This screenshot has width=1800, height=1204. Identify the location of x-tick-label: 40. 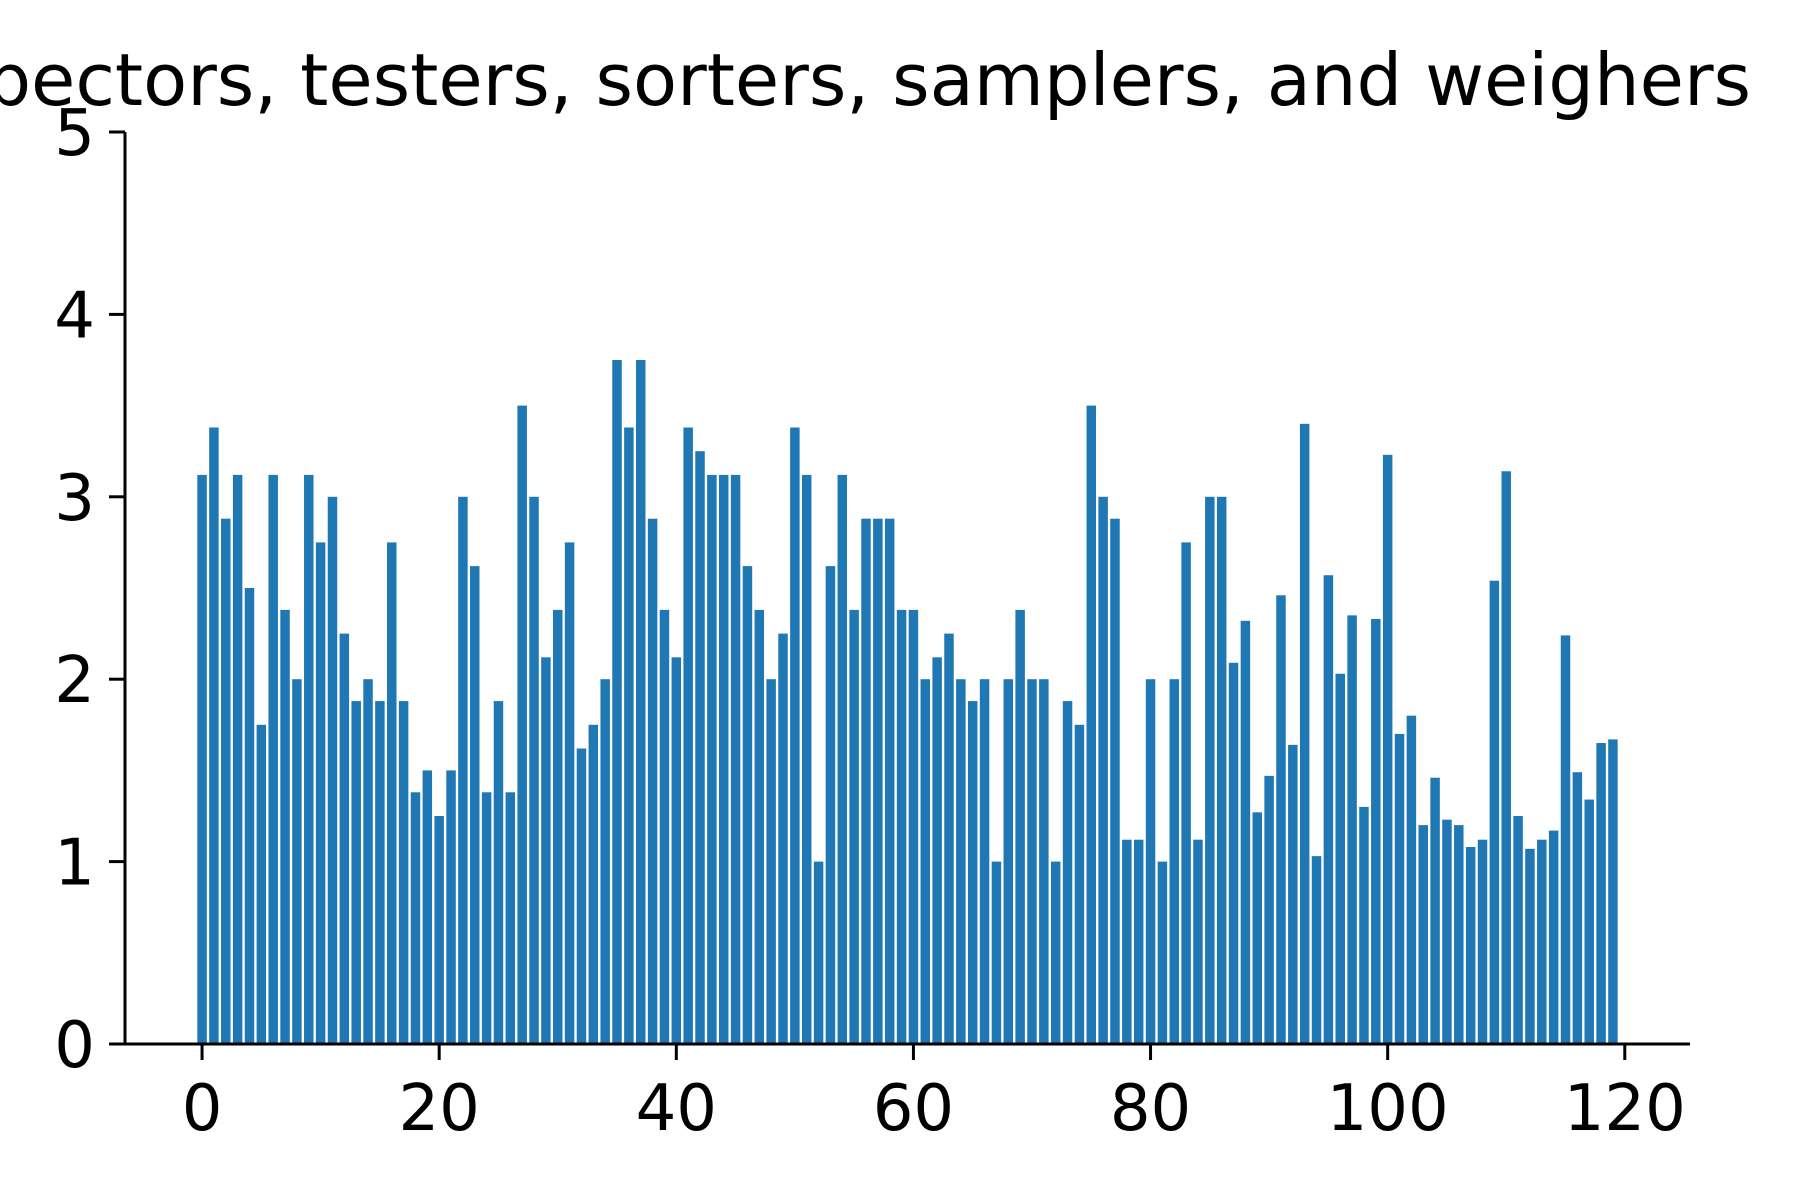
(676, 1109).